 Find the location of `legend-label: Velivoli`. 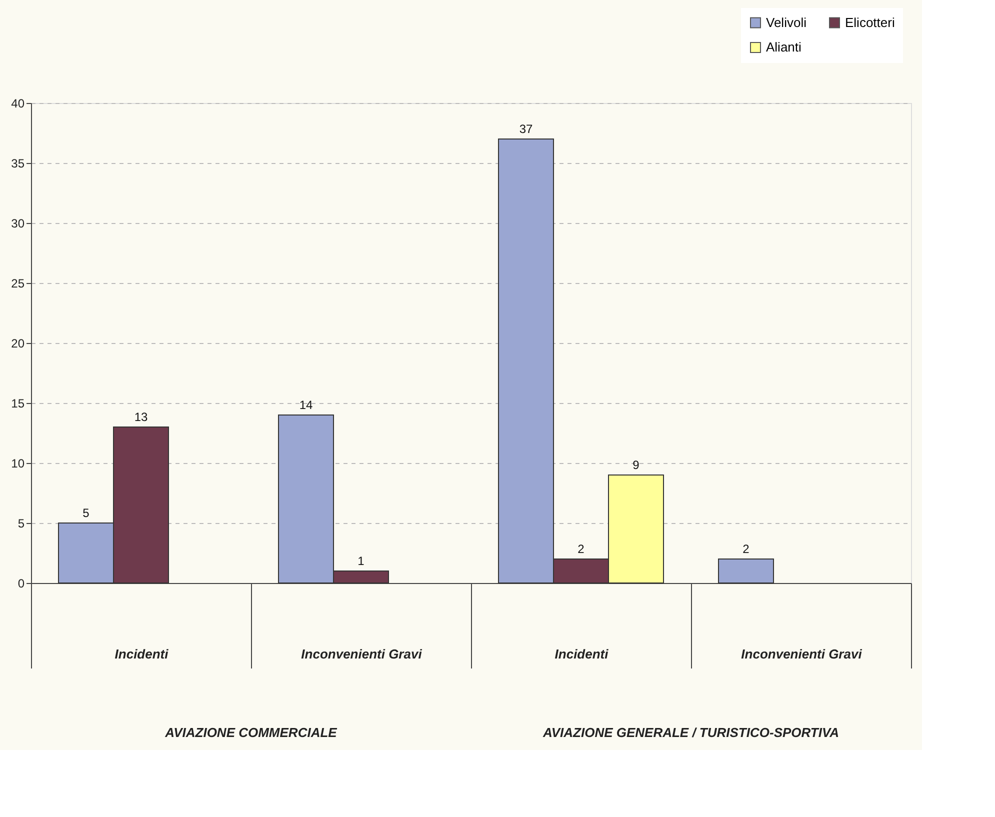

legend-label: Velivoli is located at coordinates (786, 22).